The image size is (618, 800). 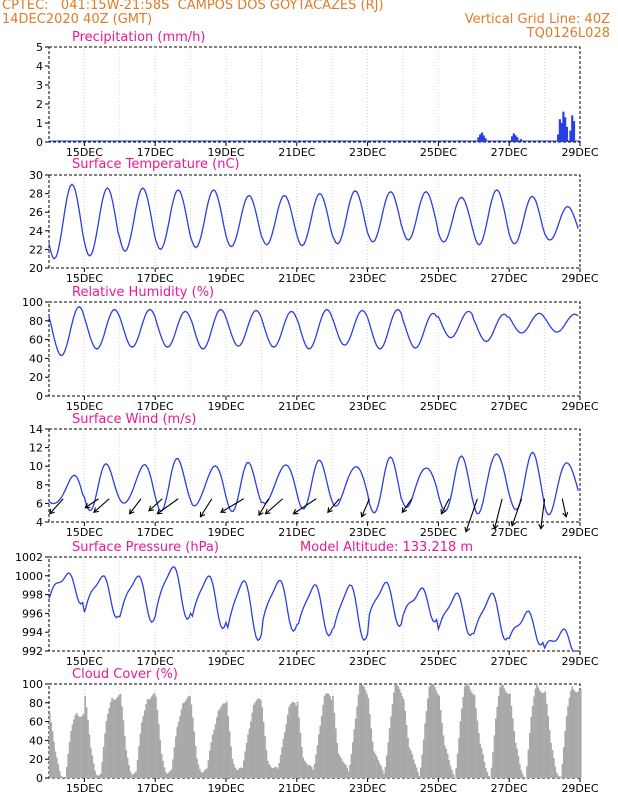 What do you see at coordinates (36, 740) in the screenshot?
I see `y-tick-label: 40` at bounding box center [36, 740].